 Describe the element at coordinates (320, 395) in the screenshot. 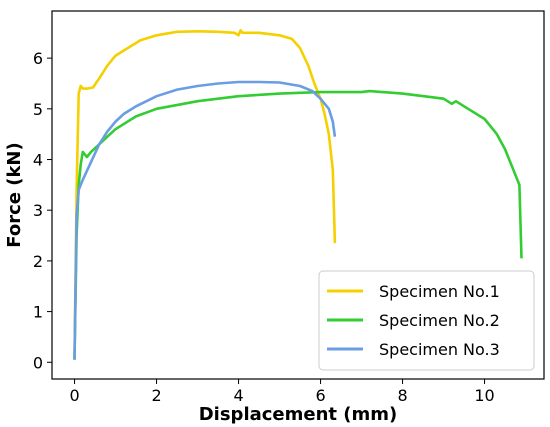

I see `x-tick-label: 6` at that location.